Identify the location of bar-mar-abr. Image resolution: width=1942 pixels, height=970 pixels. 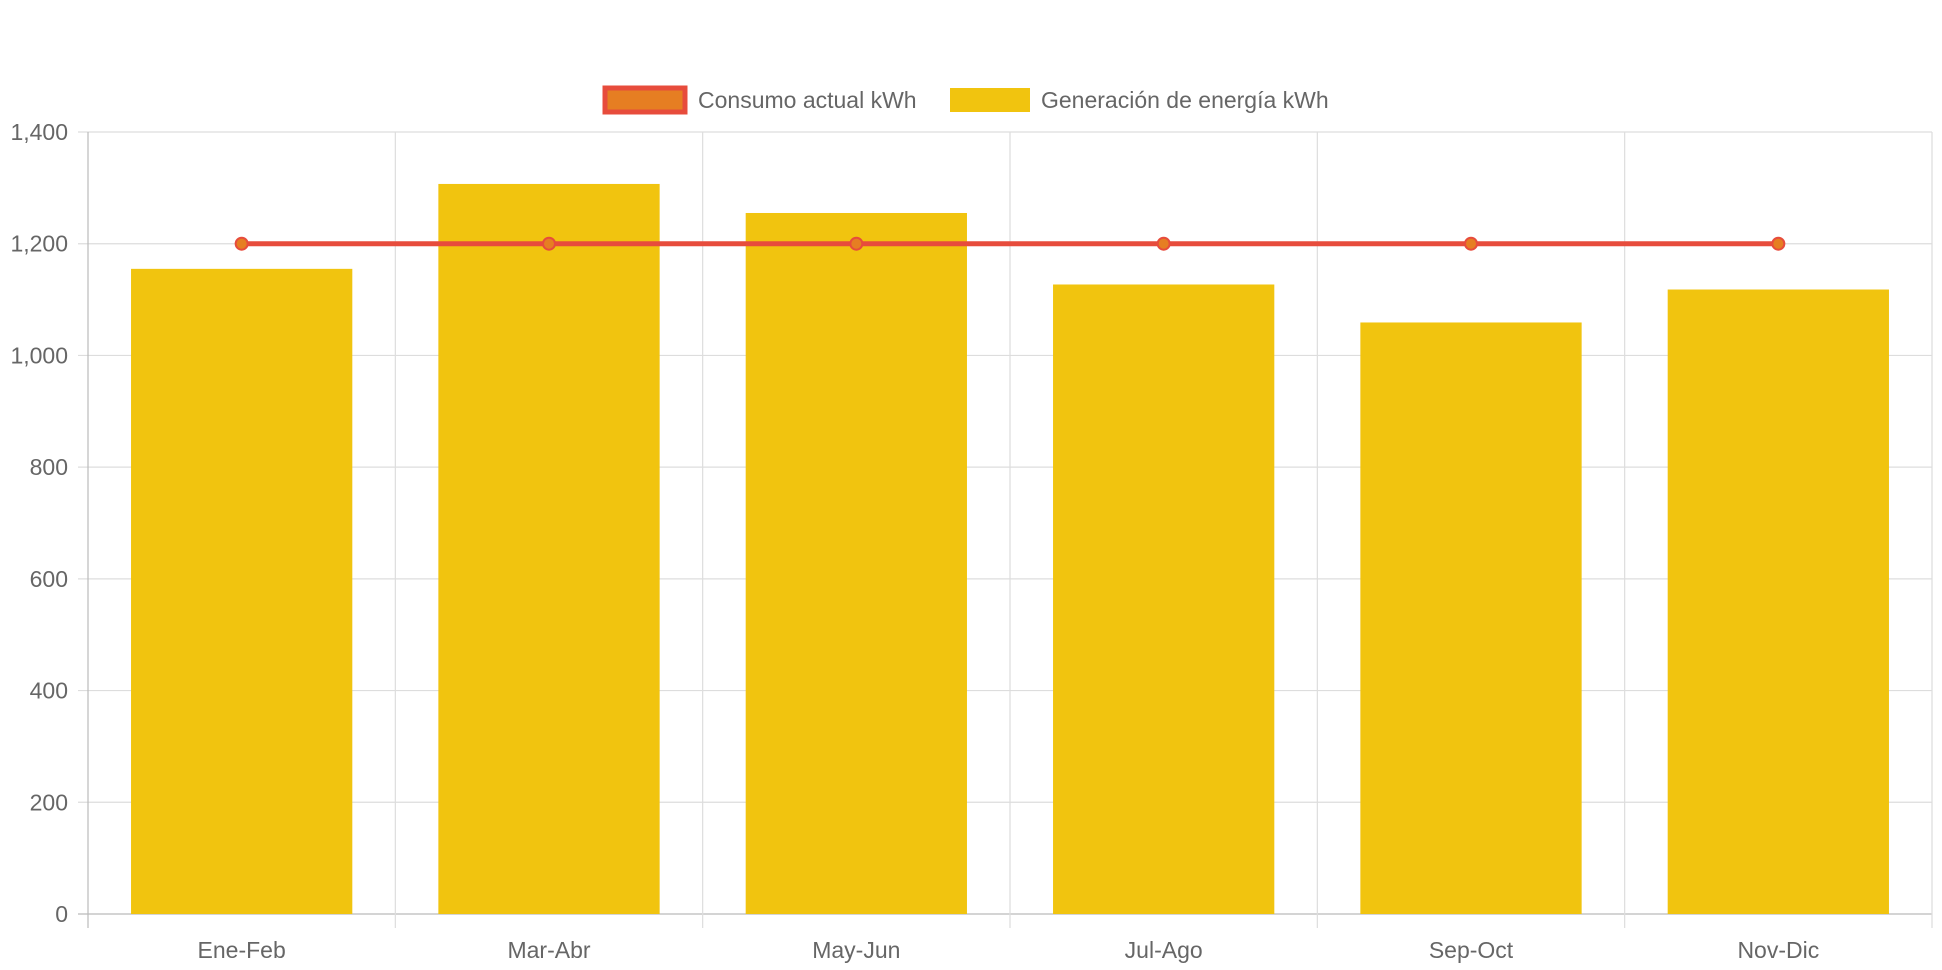
(549, 548).